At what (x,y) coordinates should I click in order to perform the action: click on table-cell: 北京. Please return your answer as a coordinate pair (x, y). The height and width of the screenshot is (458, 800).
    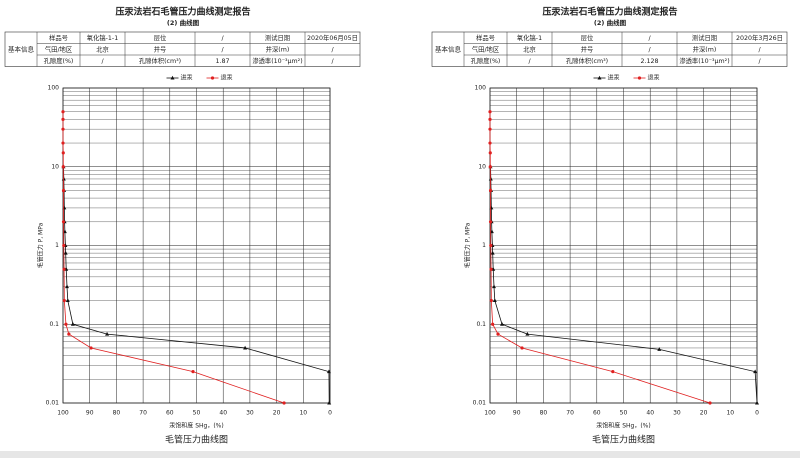
    Looking at the image, I should click on (529, 48).